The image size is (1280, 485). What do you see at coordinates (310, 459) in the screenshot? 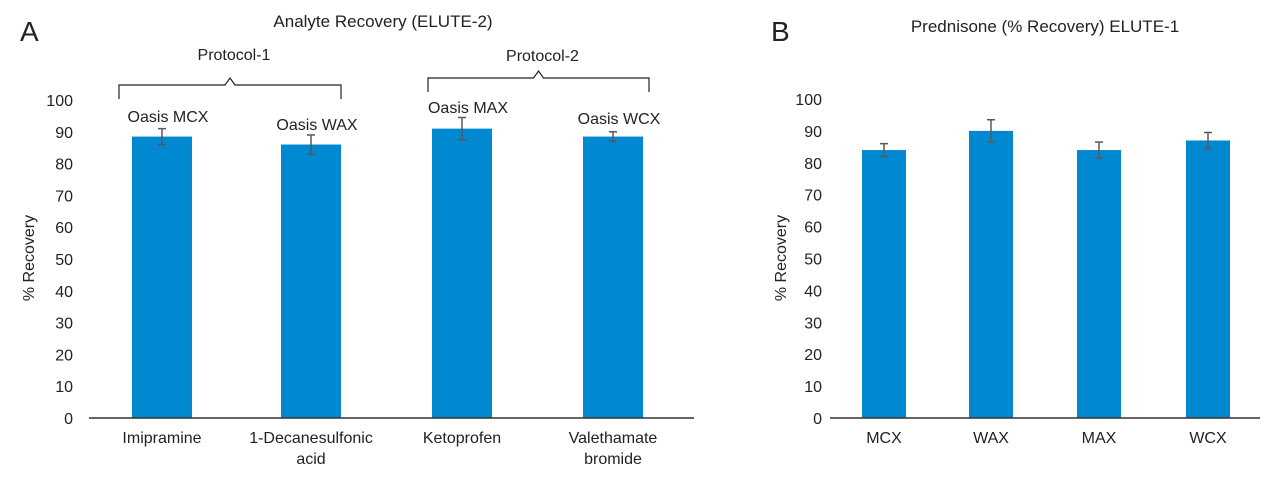
I see `a-x-tick-label: acid` at bounding box center [310, 459].